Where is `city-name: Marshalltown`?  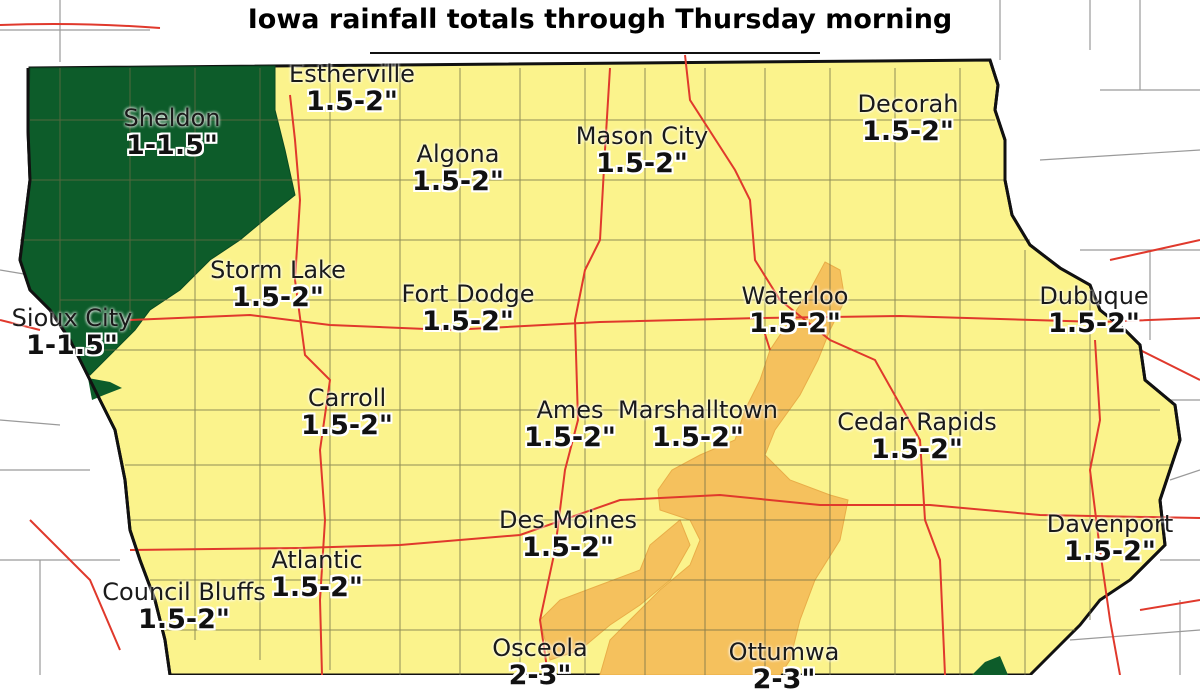 city-name: Marshalltown is located at coordinates (698, 410).